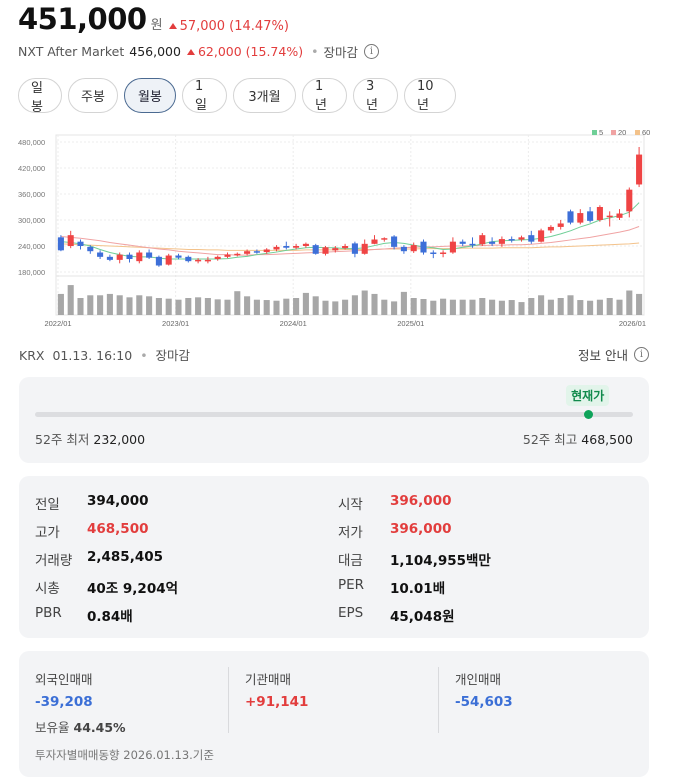 This screenshot has width=673, height=780. I want to click on info-guide-link: 정보 안내 i, so click(613, 354).